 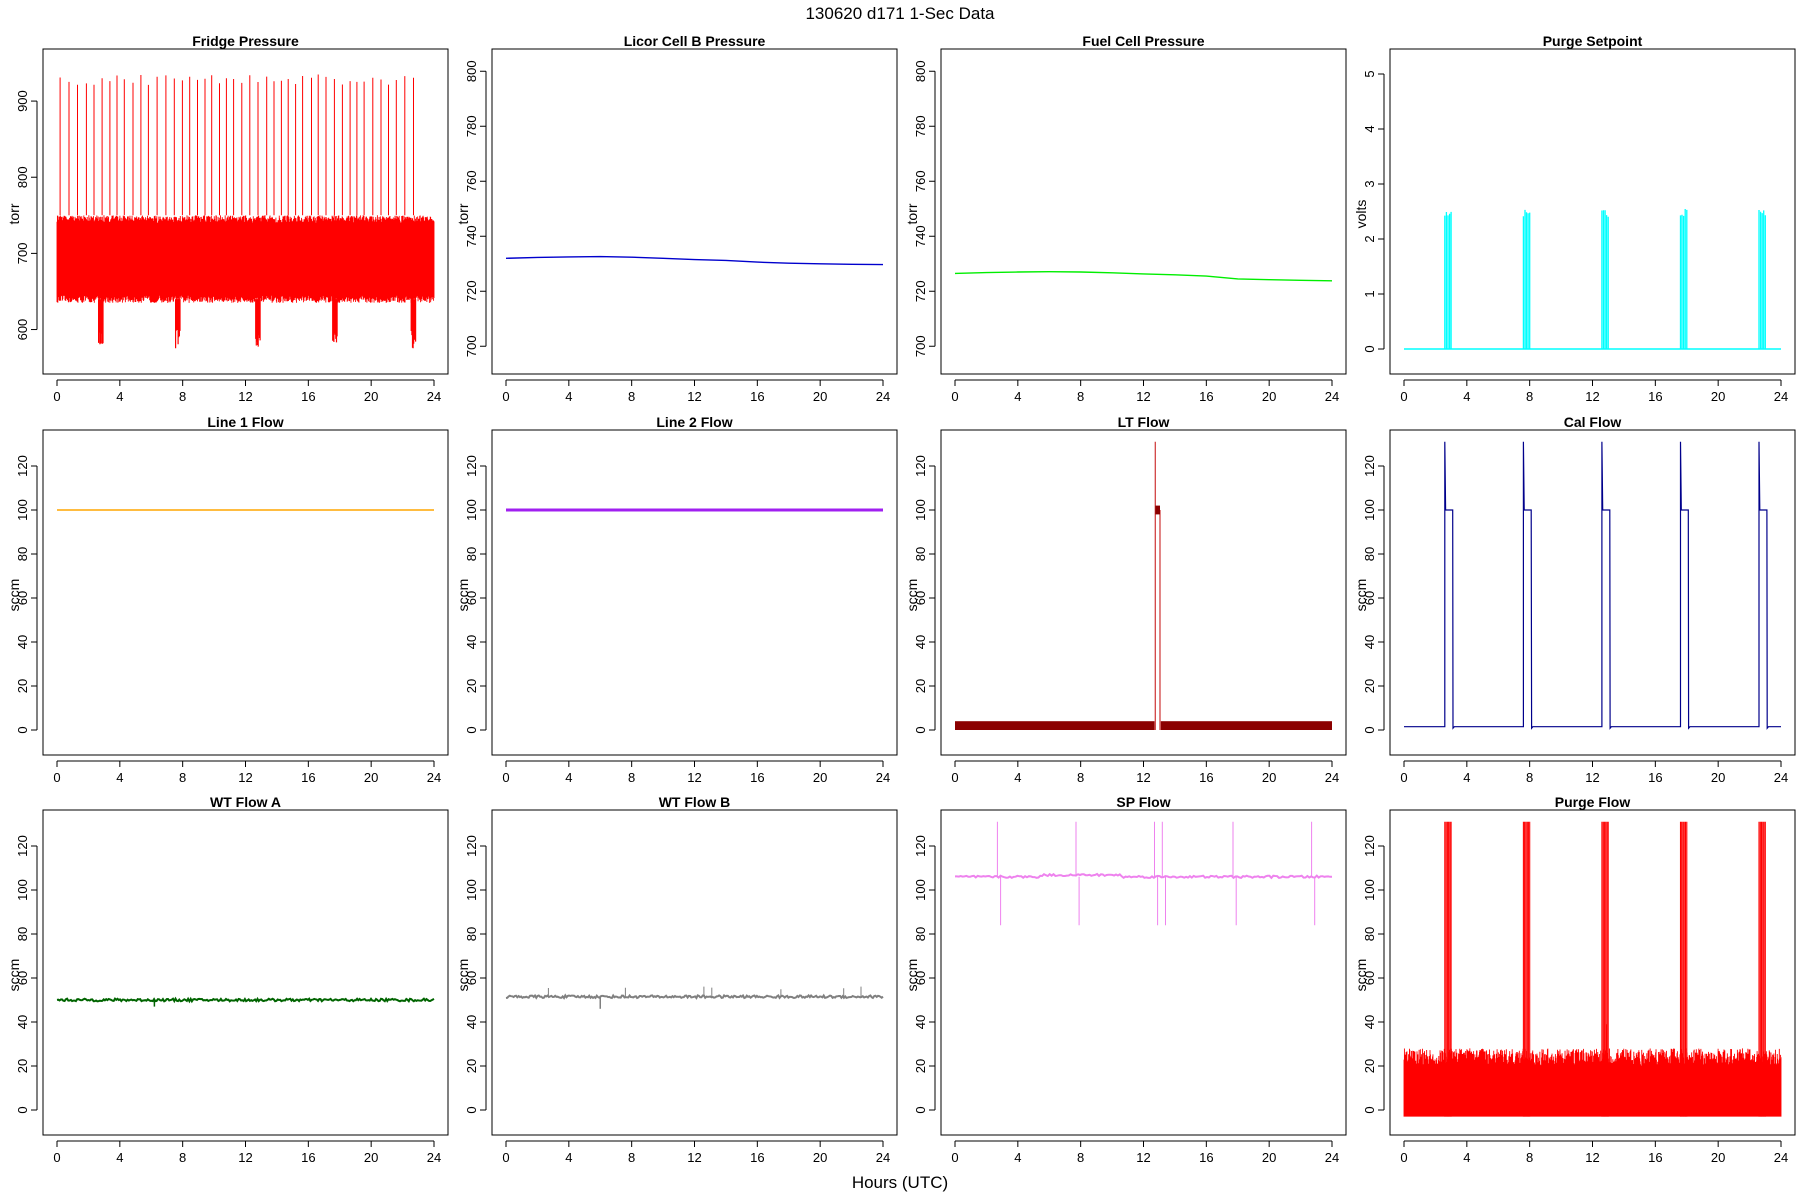 I want to click on panel-wt-flow-a: WT Flow A 0 4 8 12 16 20 24 0 20 40 60 80 100 120 sccm, so click(x=227, y=979).